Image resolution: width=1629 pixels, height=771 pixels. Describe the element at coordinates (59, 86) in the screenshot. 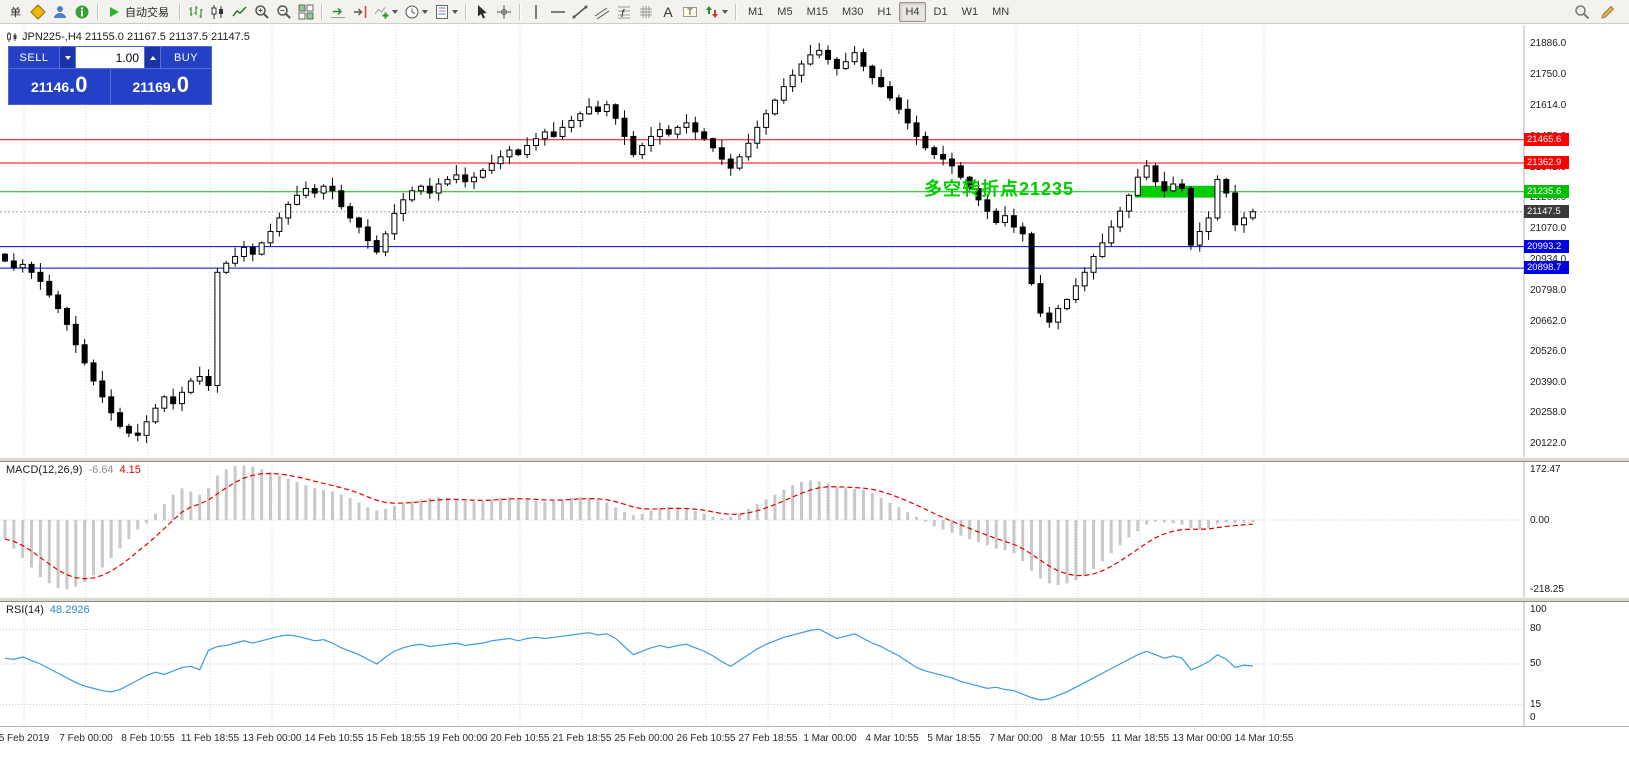

I see `sell-price-button: 21146.0` at that location.